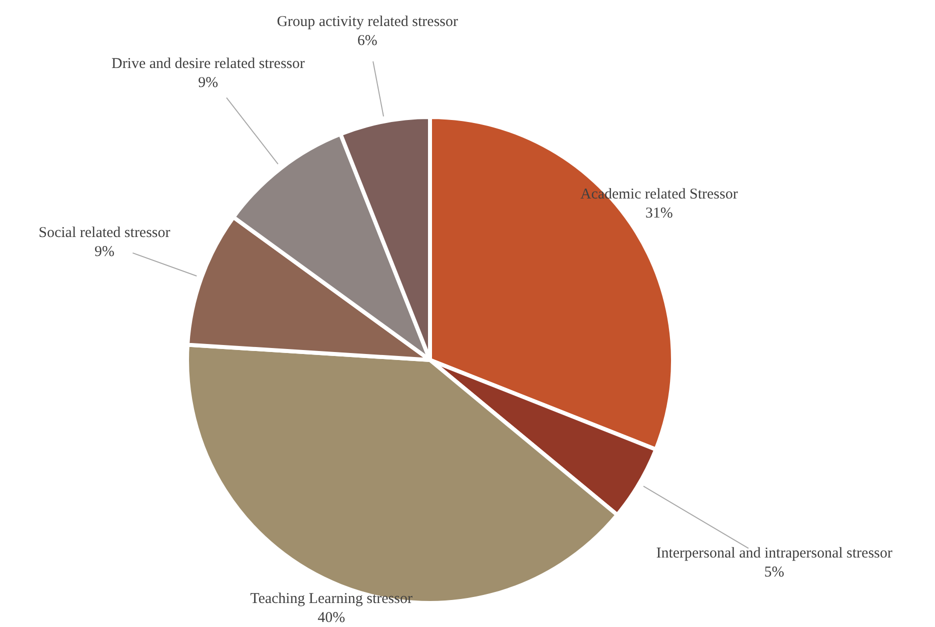  What do you see at coordinates (367, 40) in the screenshot?
I see `data-label: 6%` at bounding box center [367, 40].